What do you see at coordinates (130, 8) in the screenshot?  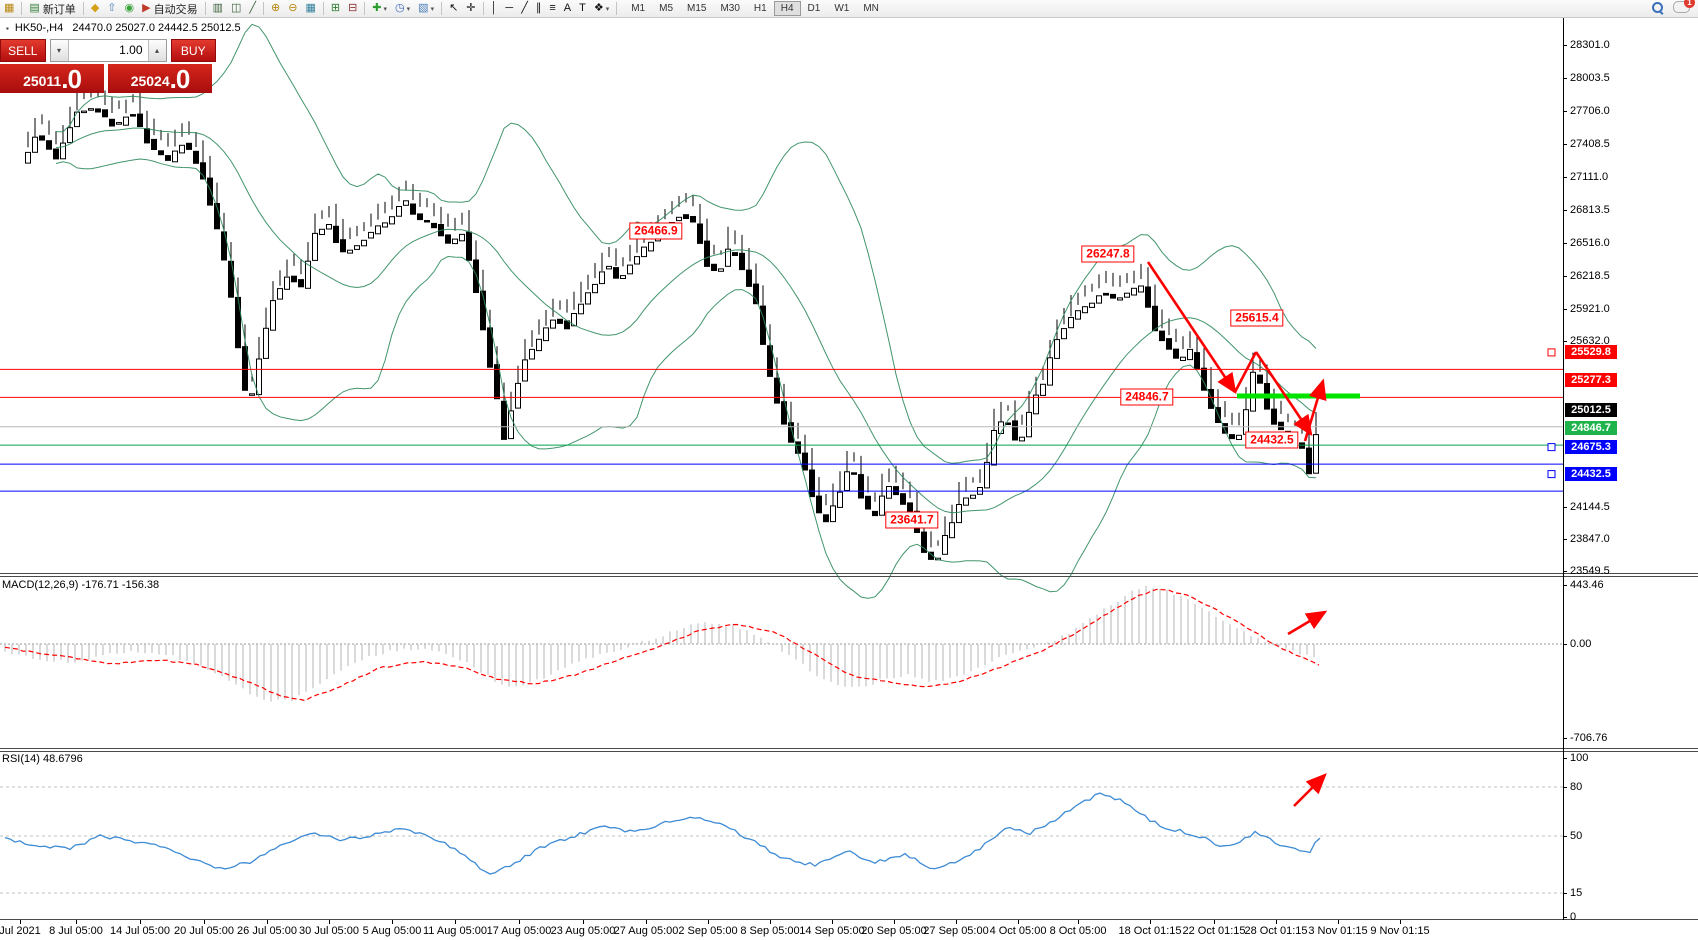 I see `signals-icon: ◉` at bounding box center [130, 8].